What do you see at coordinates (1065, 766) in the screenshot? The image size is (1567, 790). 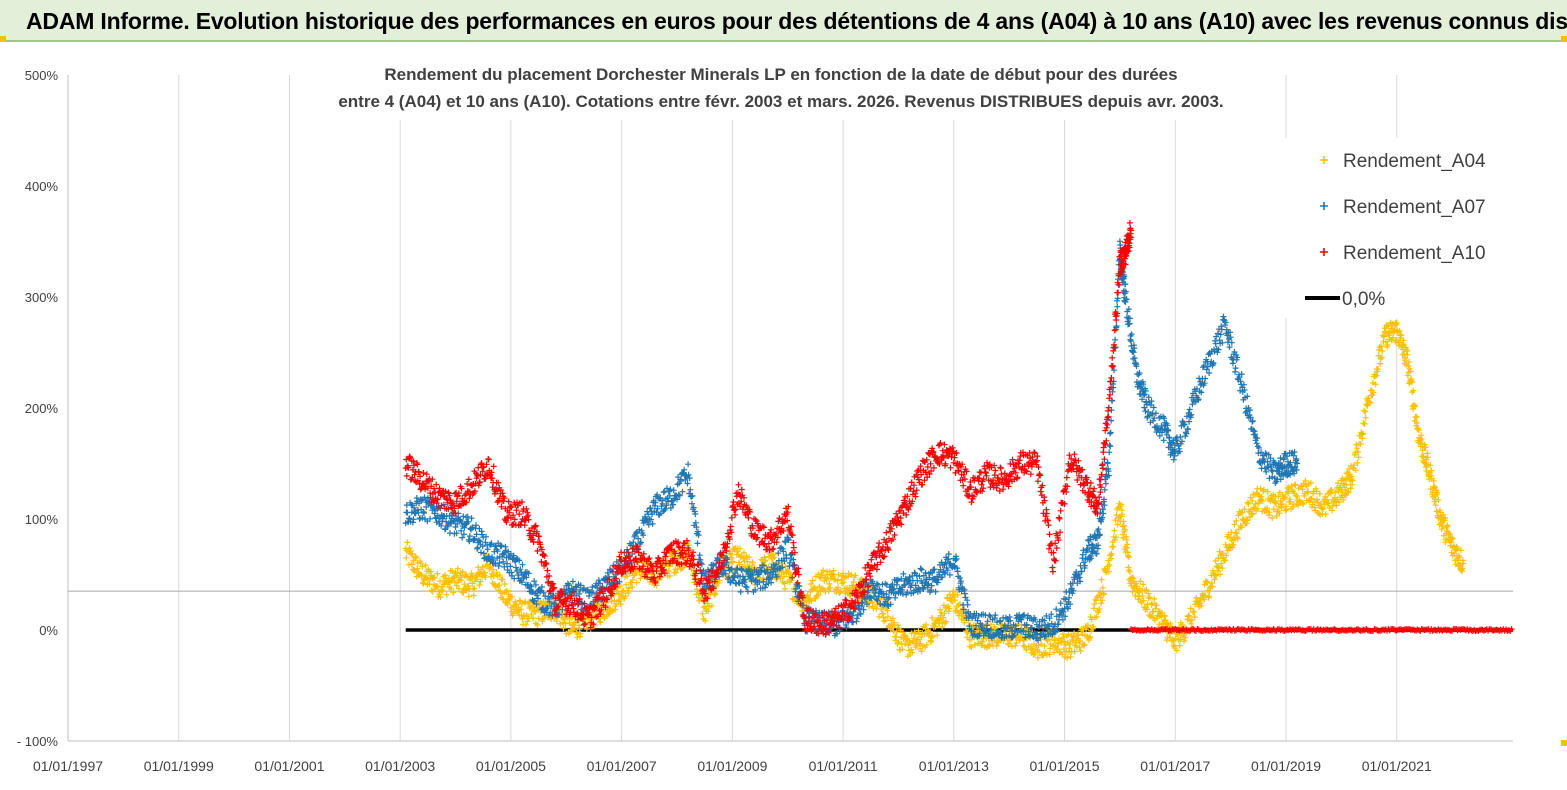 I see `x-tick-label: 01/01/2015` at bounding box center [1065, 766].